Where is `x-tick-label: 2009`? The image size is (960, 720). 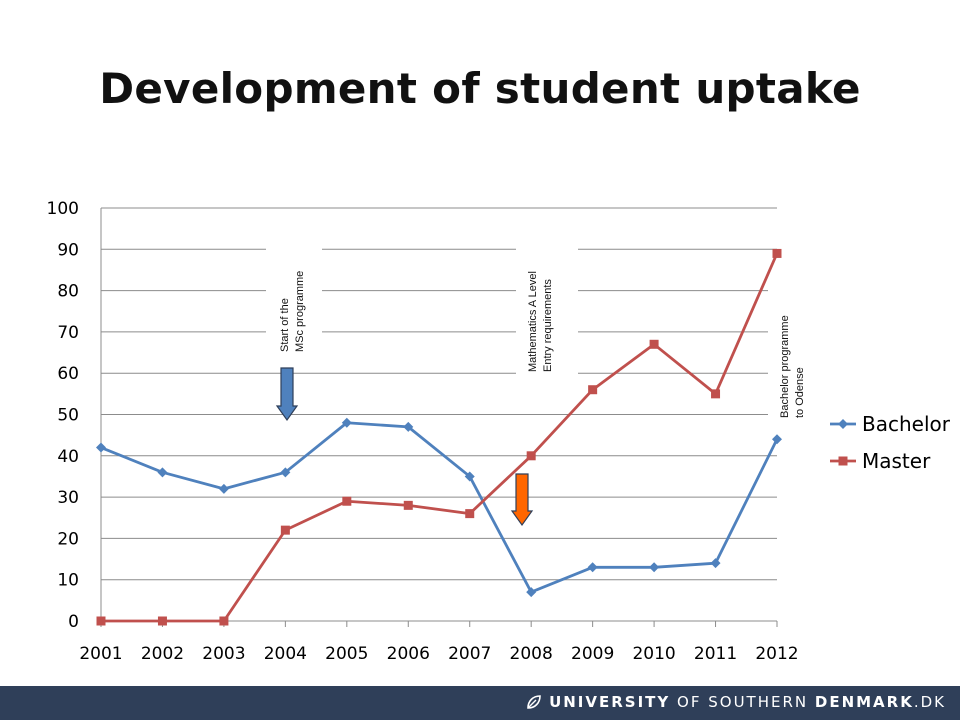
x-tick-label: 2009 is located at coordinates (592, 654).